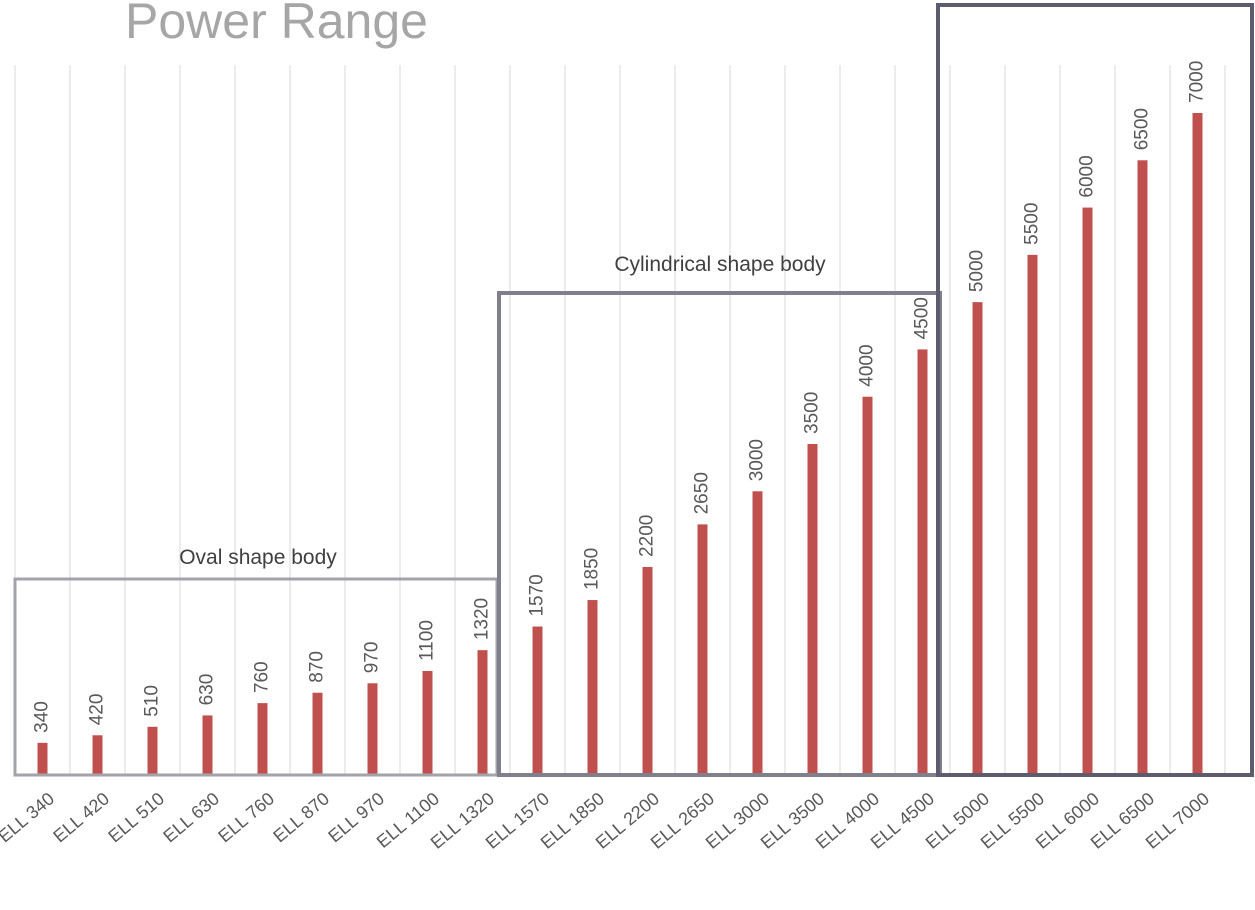 This screenshot has width=1255, height=910. What do you see at coordinates (301, 817) in the screenshot?
I see `x-tick-label: ELL 870` at bounding box center [301, 817].